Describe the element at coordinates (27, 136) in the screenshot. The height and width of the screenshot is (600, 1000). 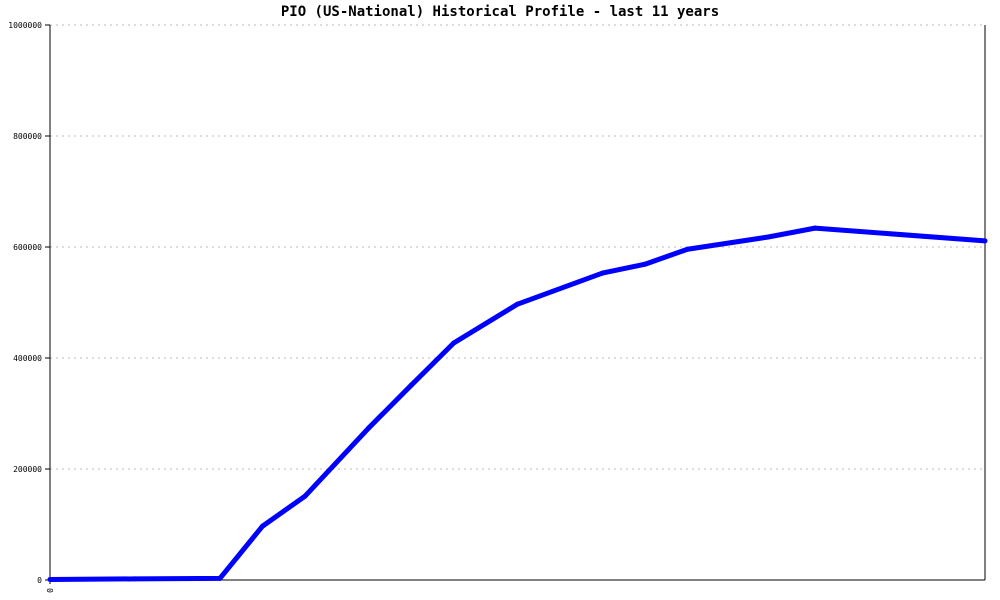
I see `y-tick-label: 800000` at that location.